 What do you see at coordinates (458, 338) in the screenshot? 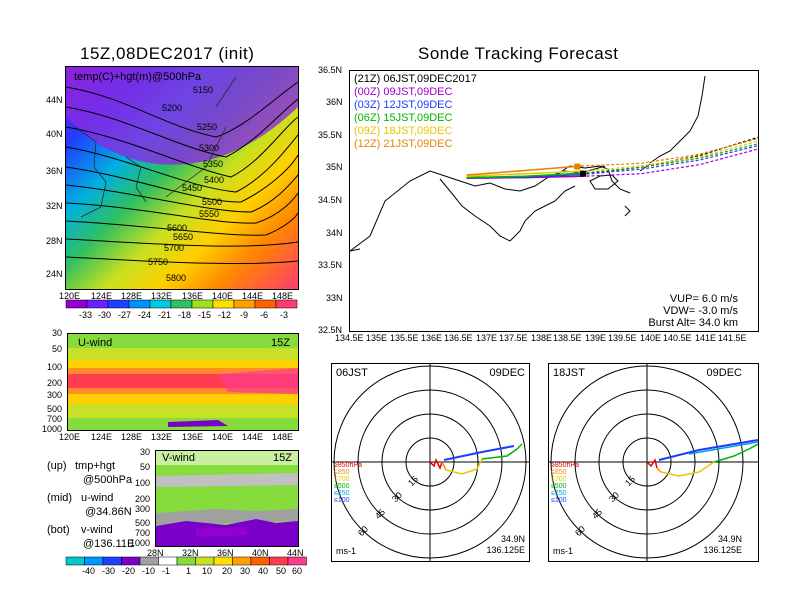
I see `lon-tick: 136.5E` at bounding box center [458, 338].